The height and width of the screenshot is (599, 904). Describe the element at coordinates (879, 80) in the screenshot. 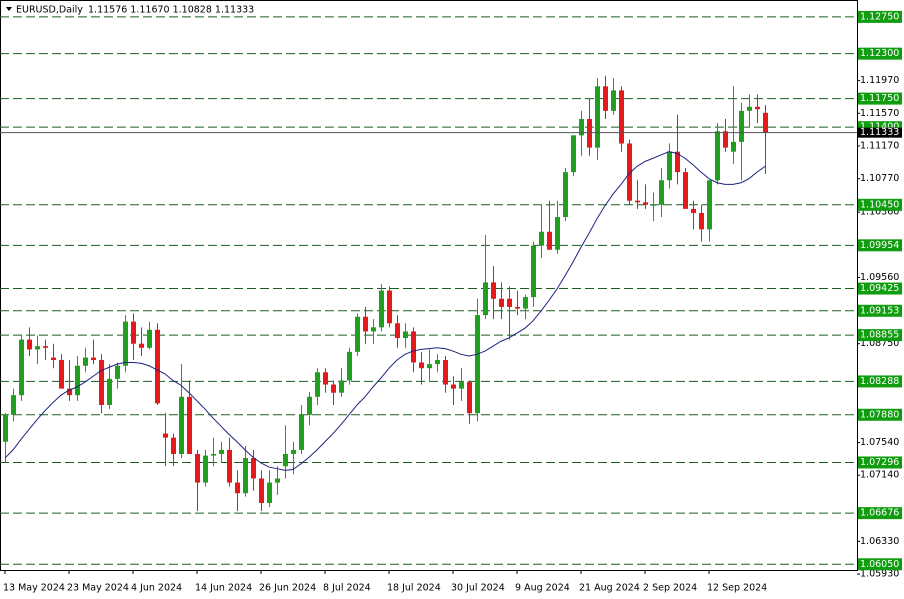

I see `y-tick-label: 1.11970` at that location.